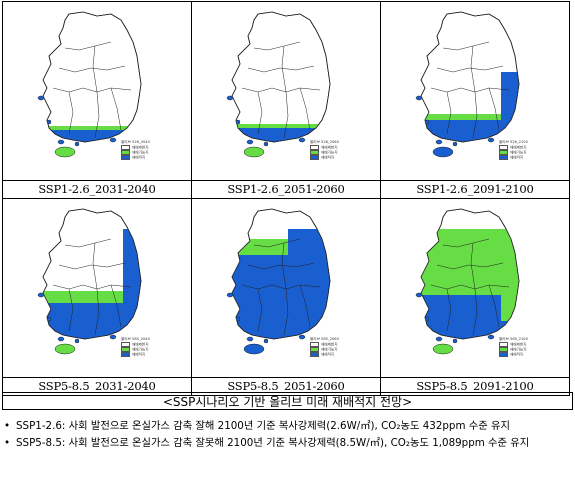 Image resolution: width=575 pixels, height=492 pixels. Describe the element at coordinates (475, 189) in the screenshot. I see `map-caption: SSP1-2.6_2091-2100` at that location.